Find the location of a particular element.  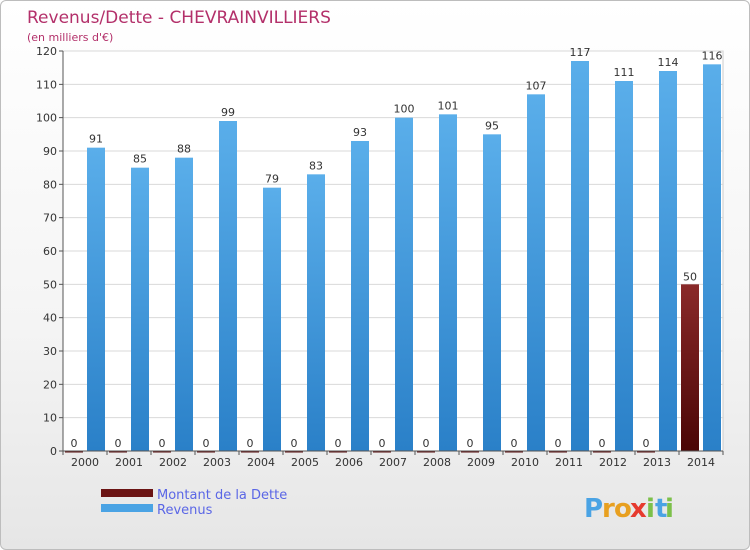

y-tick-label: 90 is located at coordinates (50, 151).